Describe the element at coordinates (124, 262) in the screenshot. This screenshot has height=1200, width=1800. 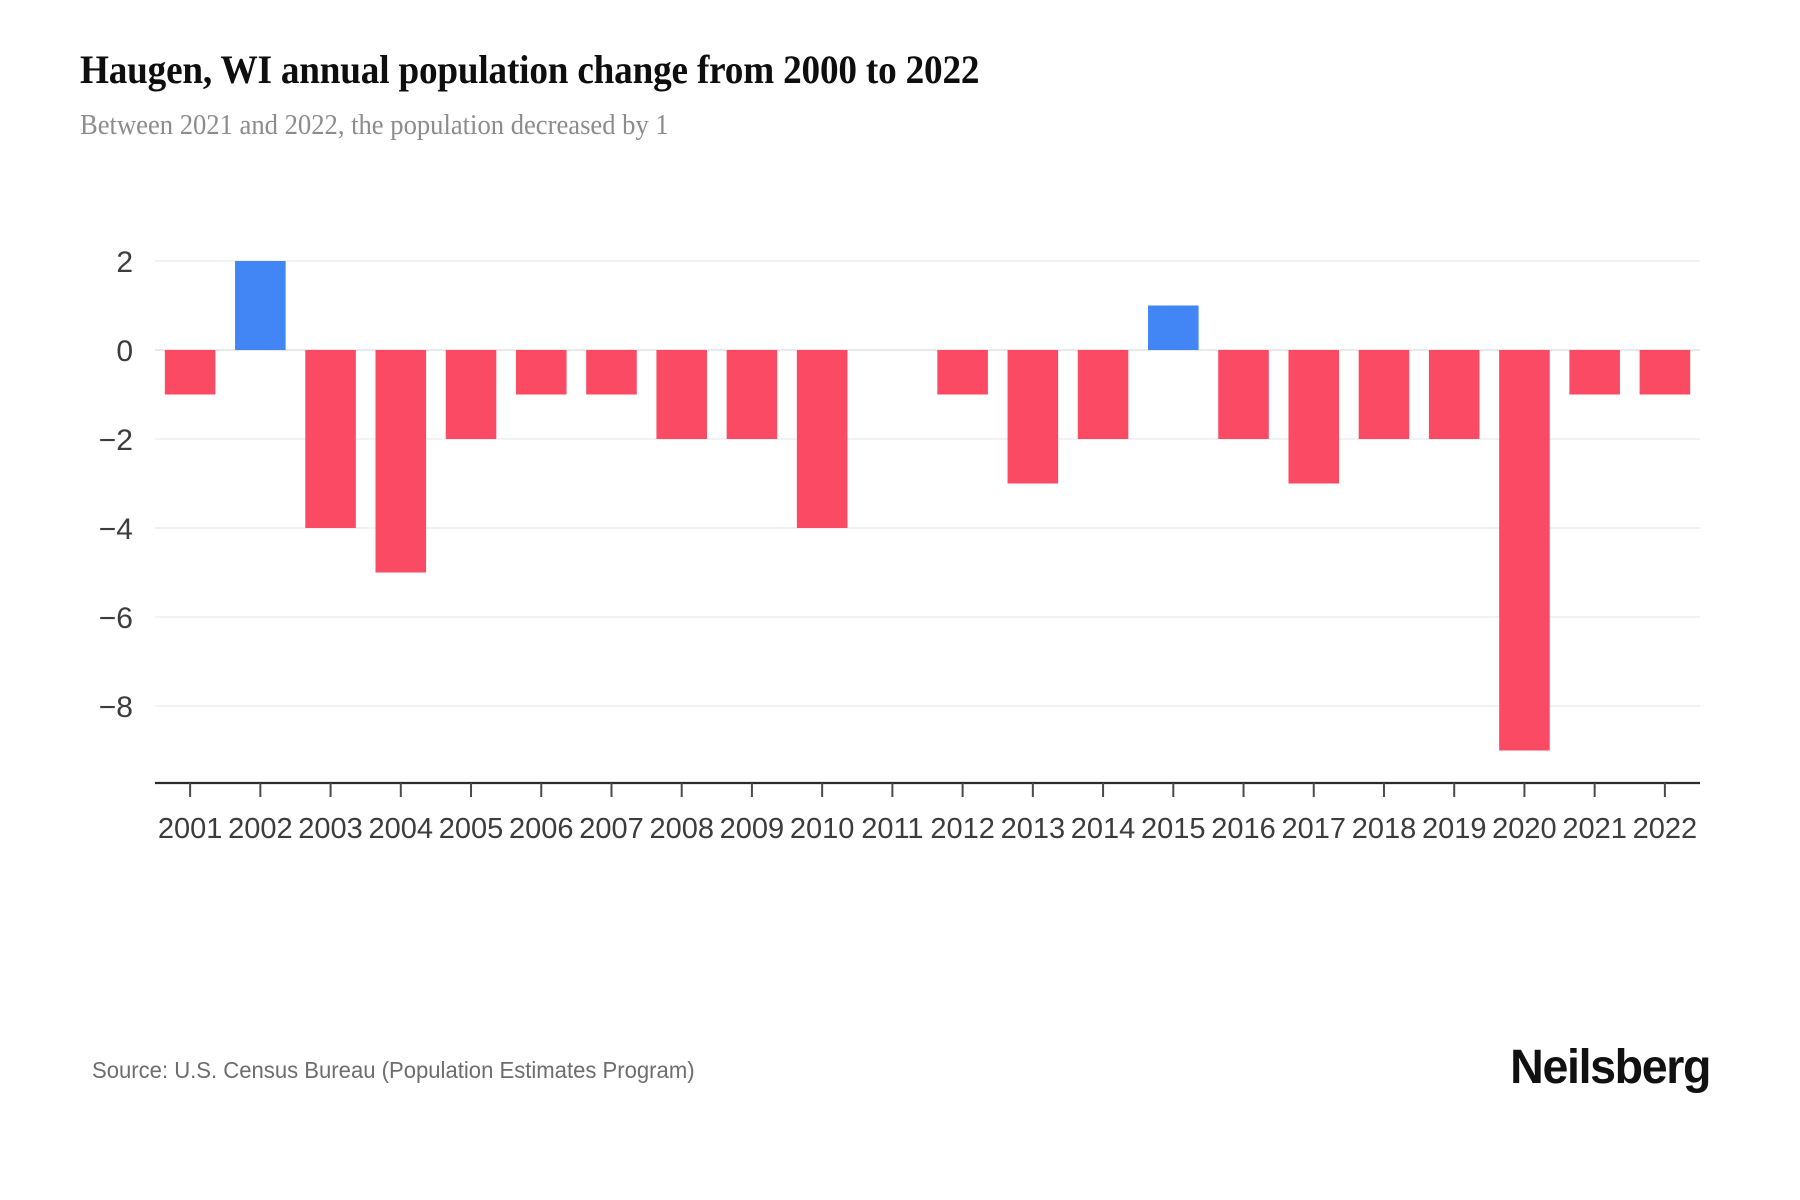
I see `y-axis-tick-label: 2` at that location.